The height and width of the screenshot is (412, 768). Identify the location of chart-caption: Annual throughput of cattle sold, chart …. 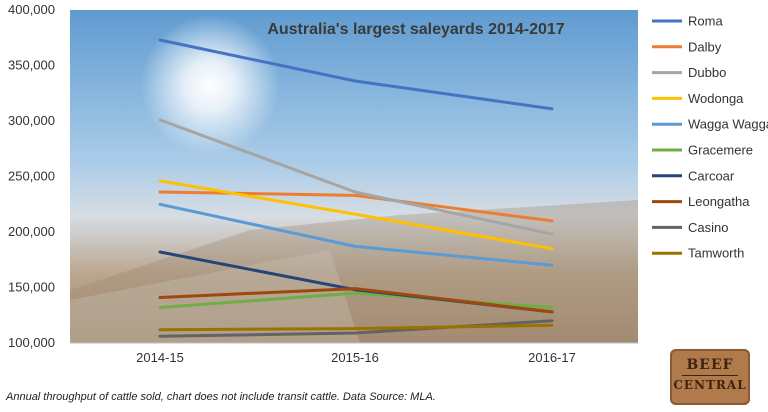
(221, 397).